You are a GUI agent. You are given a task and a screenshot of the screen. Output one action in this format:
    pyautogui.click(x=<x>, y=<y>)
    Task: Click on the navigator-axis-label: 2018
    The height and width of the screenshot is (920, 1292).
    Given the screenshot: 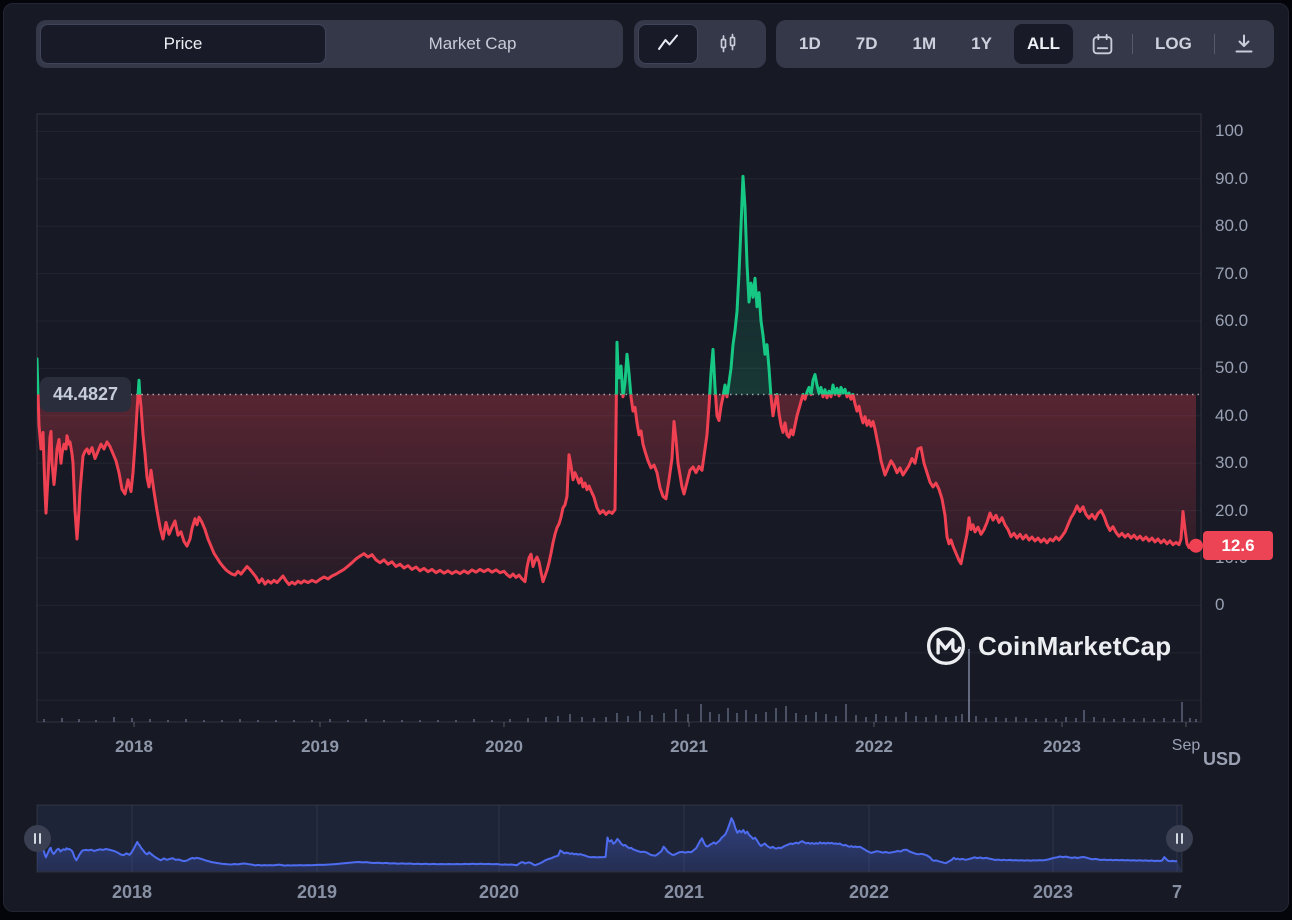 What is the action you would take?
    pyautogui.click(x=132, y=892)
    